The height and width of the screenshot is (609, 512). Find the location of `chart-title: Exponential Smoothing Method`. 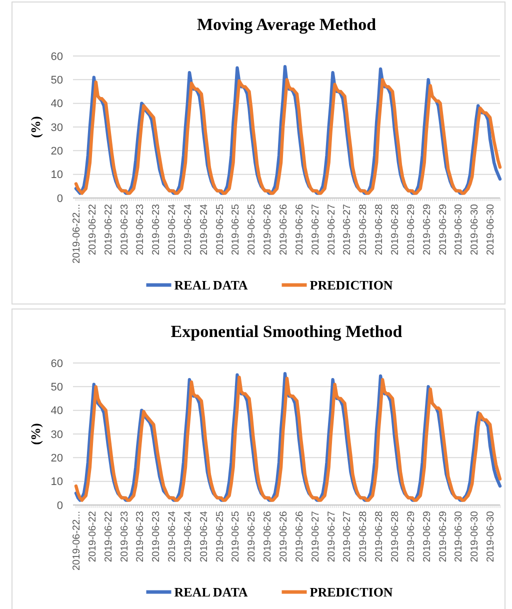

chart-title: Exponential Smoothing Method is located at coordinates (286, 331).